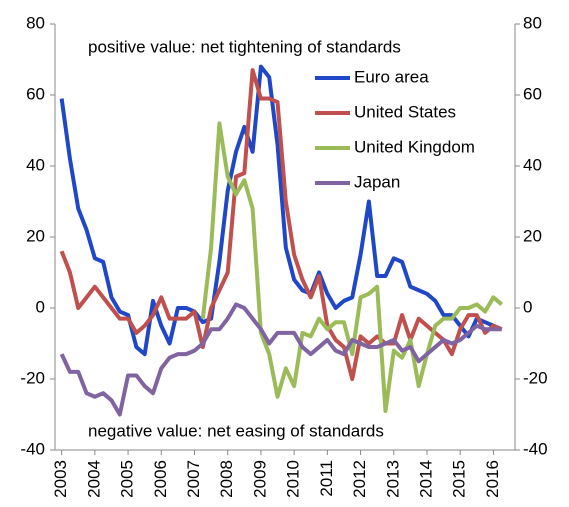 Image resolution: width=569 pixels, height=507 pixels. I want to click on y2-tick-label: -20, so click(535, 377).